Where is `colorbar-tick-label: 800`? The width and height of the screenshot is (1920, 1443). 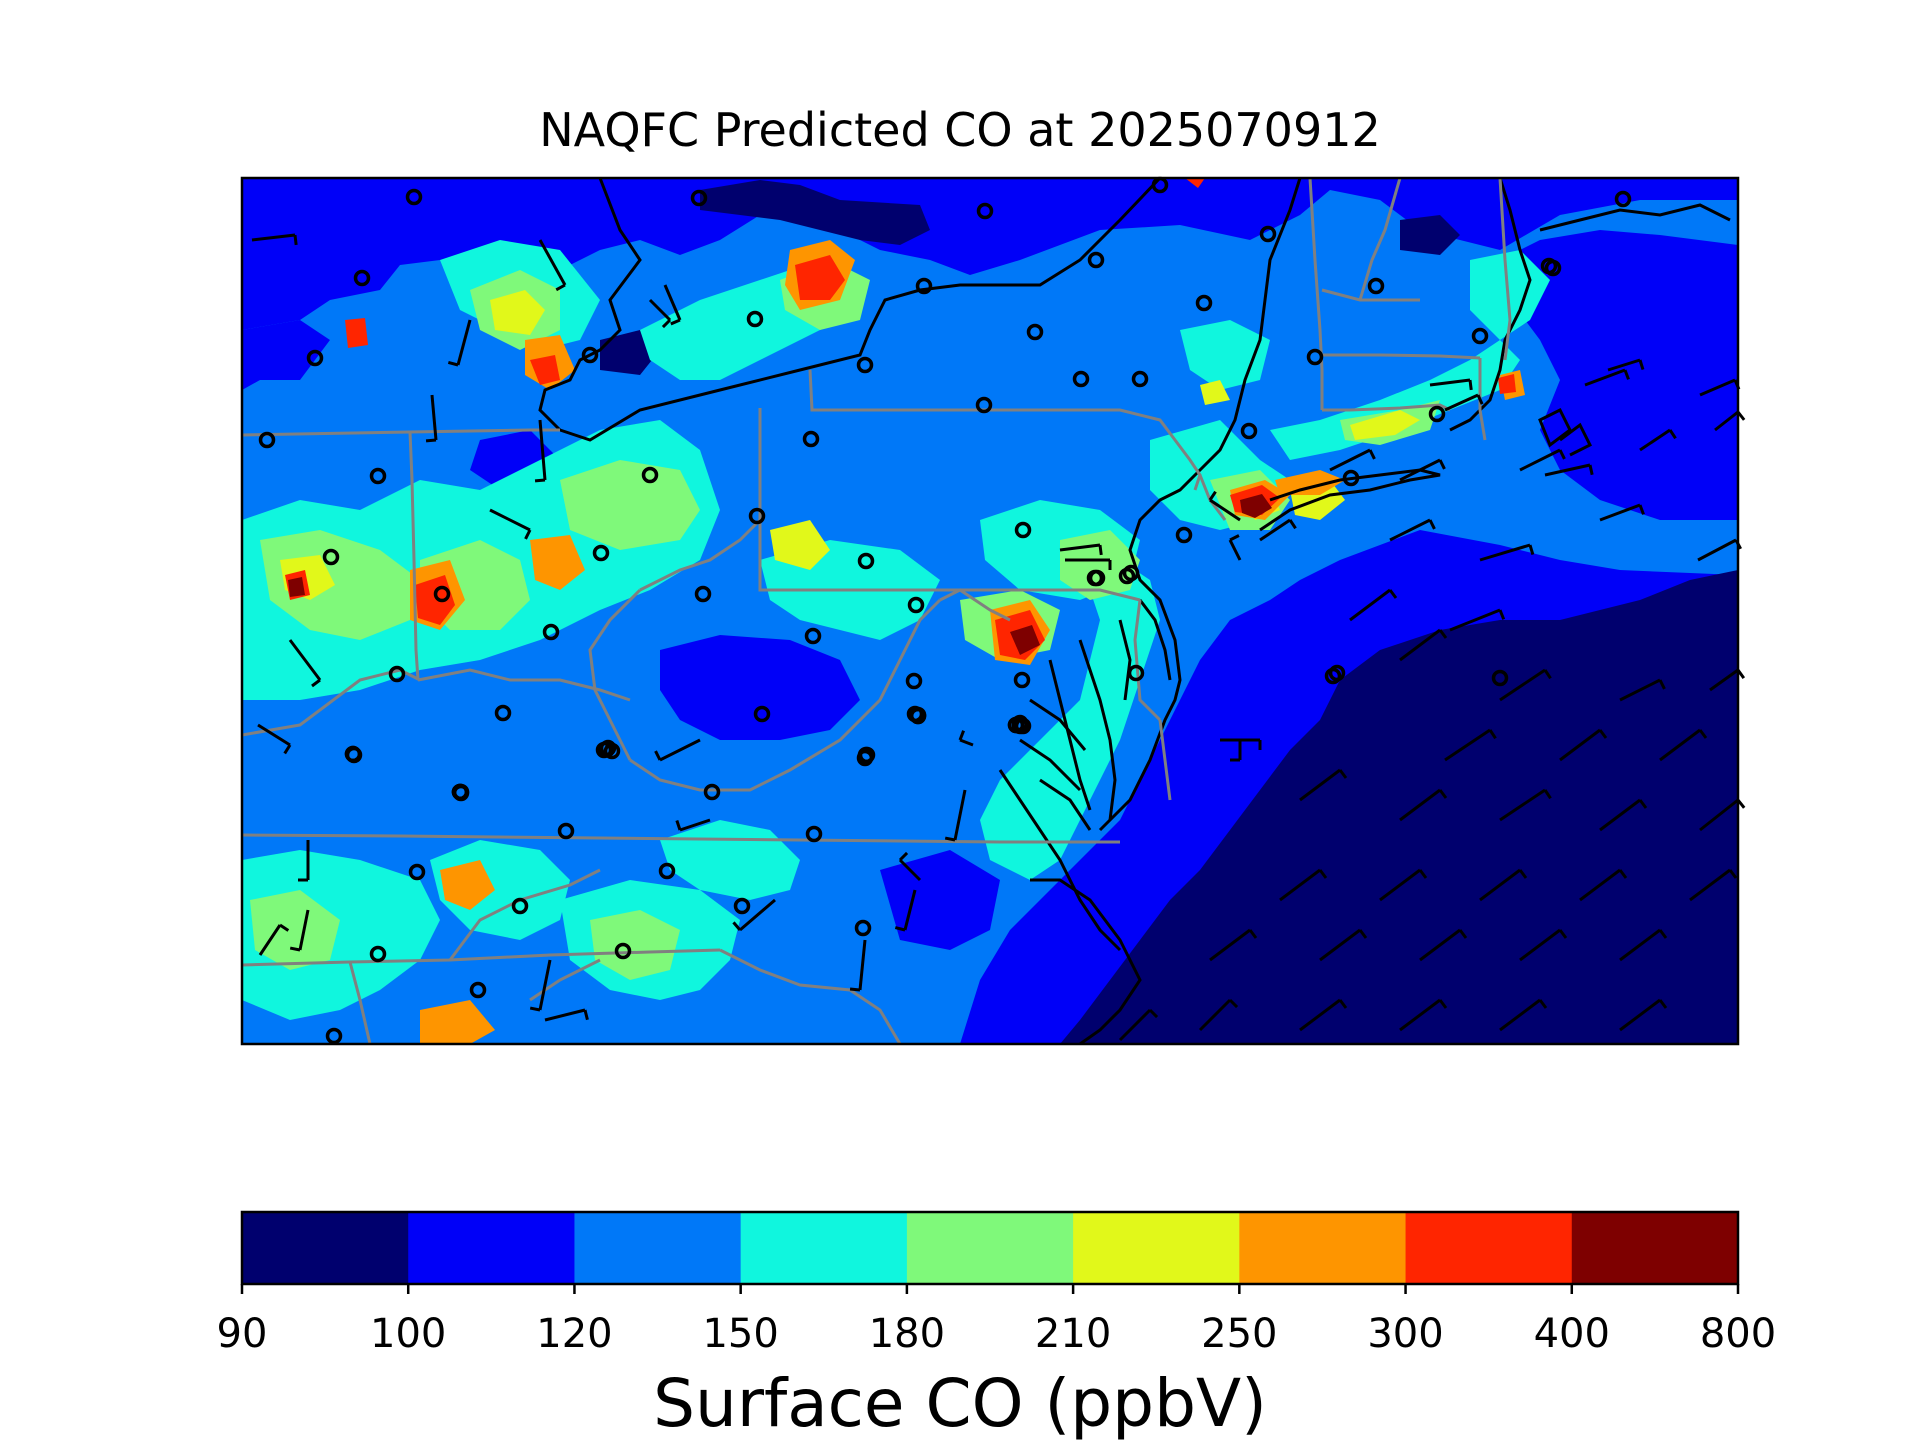 colorbar-tick-label: 800 is located at coordinates (1738, 1334).